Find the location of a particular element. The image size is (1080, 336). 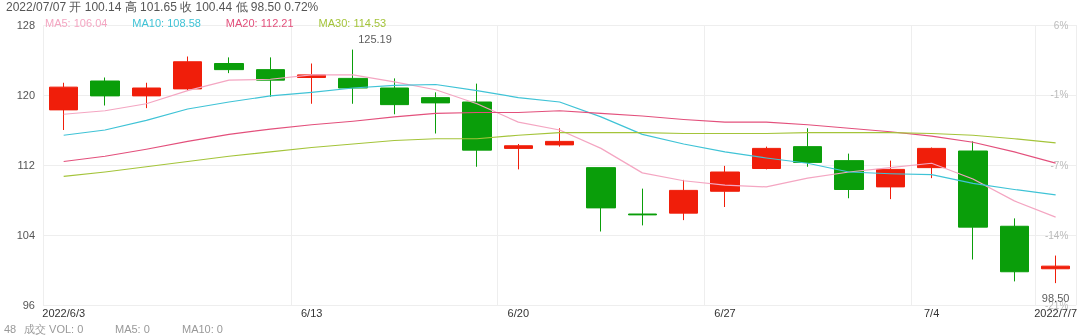

text: MA30: 114.53 is located at coordinates (352, 23).